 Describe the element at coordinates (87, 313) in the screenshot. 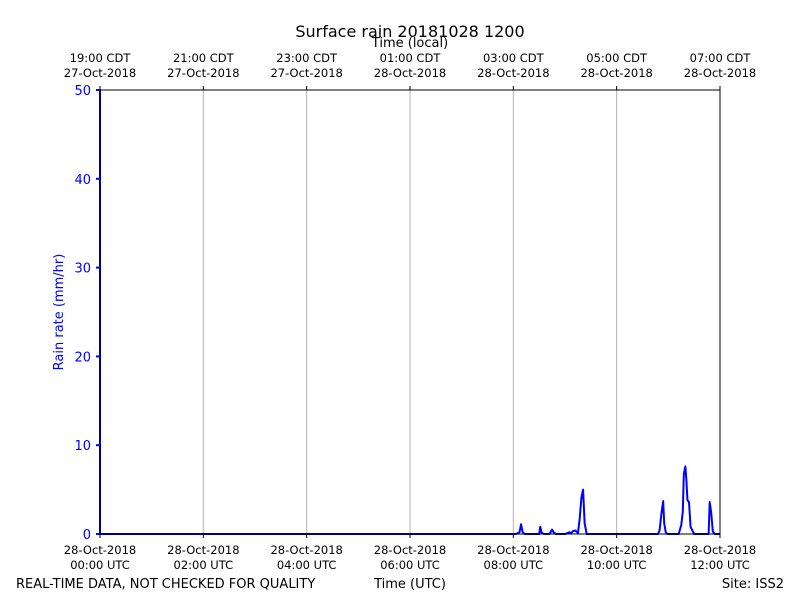

I see `y-axis: 0 10 20 30 40 50` at that location.